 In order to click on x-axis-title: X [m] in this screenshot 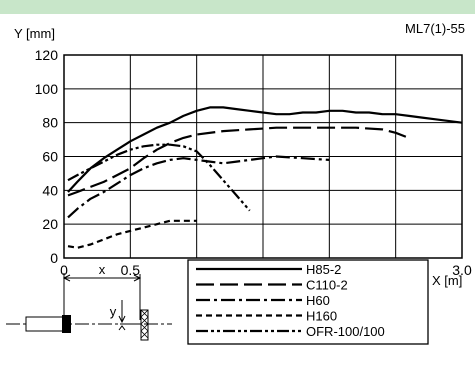, I will do `click(447, 280)`.